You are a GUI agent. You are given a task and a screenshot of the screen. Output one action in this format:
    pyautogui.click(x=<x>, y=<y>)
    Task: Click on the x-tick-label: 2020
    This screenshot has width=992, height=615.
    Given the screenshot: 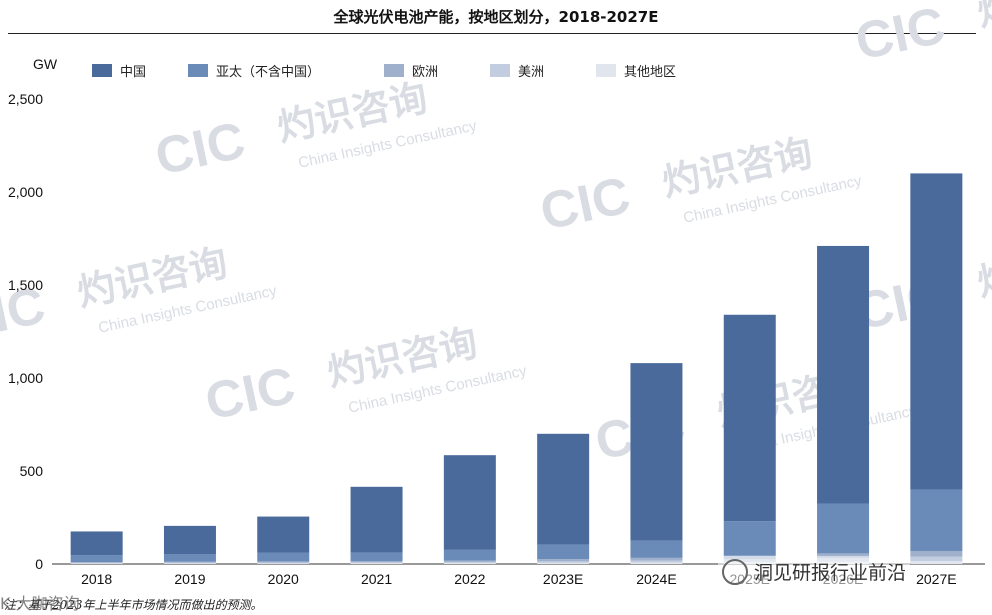 What is the action you would take?
    pyautogui.click(x=283, y=579)
    